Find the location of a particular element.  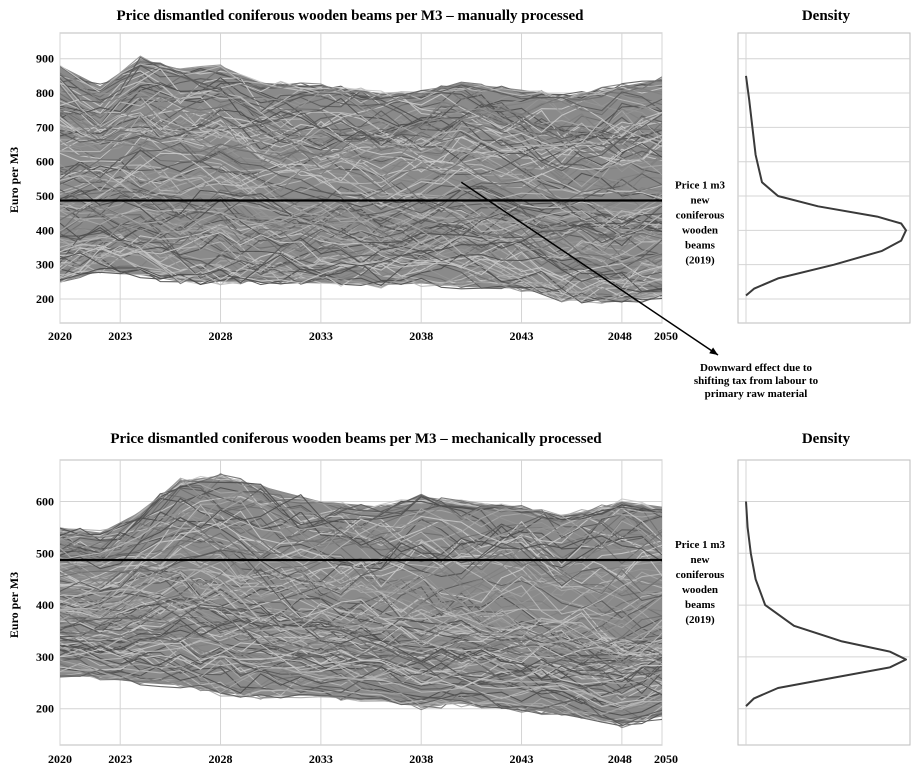

reference-label-manual: Price 1 m3 new coniferous wooden beams (2019) is located at coordinates (700, 222).